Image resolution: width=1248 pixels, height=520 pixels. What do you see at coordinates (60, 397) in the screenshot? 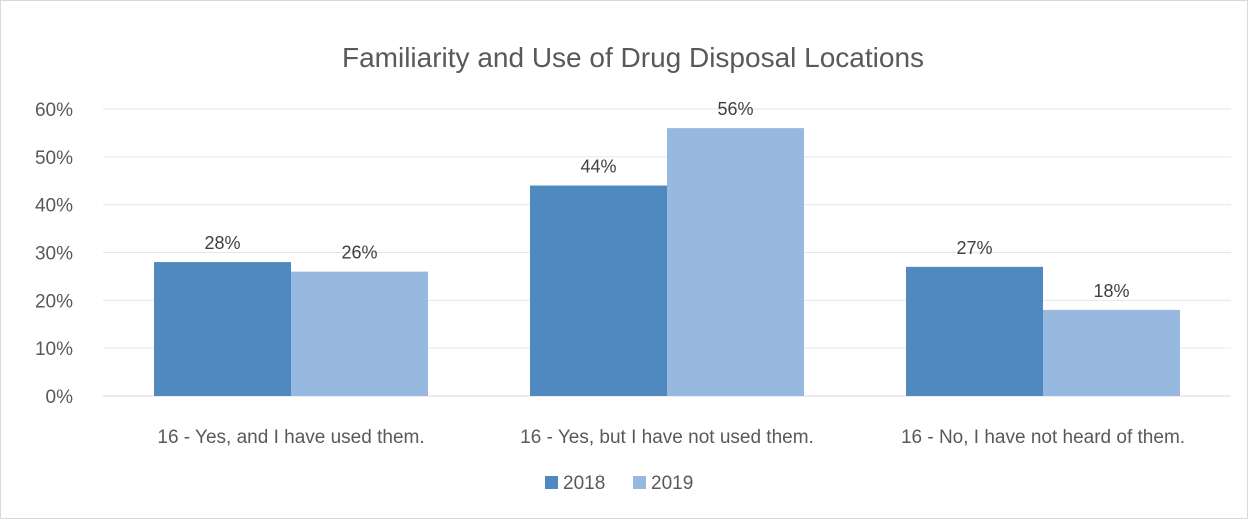
I see `y-tick-label: 0%` at bounding box center [60, 397].